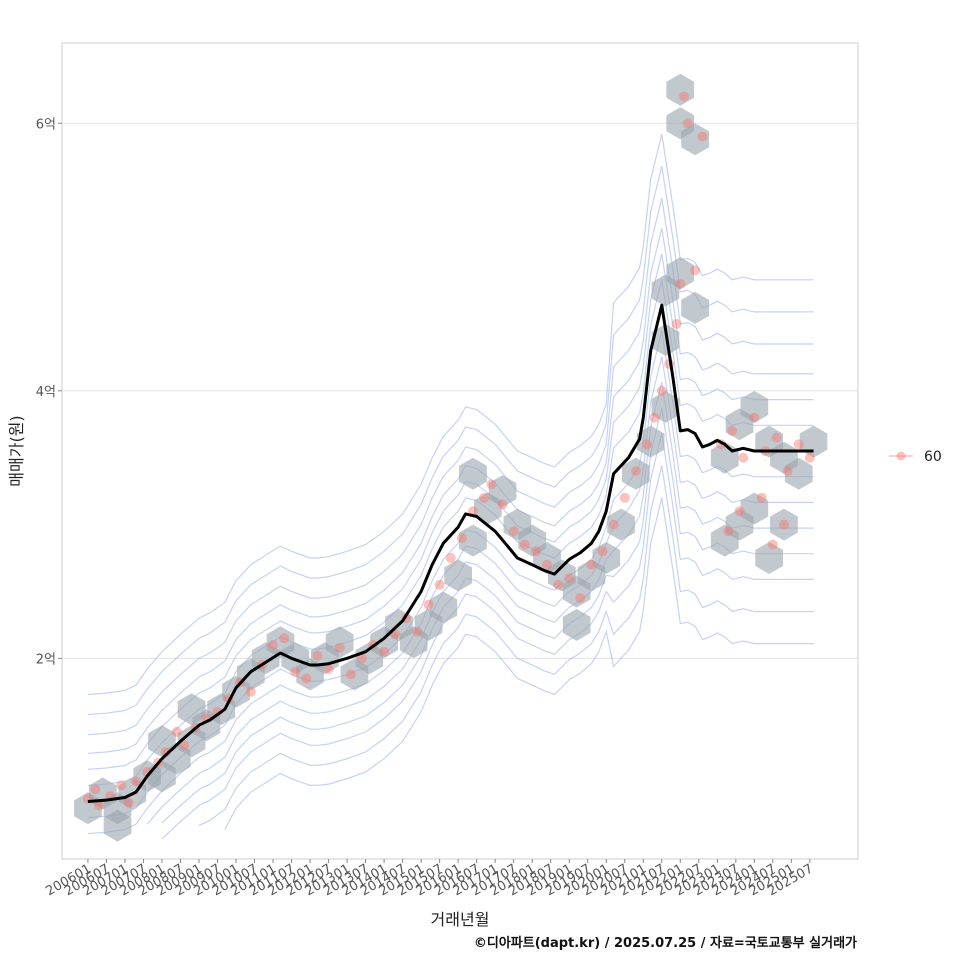  What do you see at coordinates (46, 124) in the screenshot?
I see `y-tick-label: 6억` at bounding box center [46, 124].